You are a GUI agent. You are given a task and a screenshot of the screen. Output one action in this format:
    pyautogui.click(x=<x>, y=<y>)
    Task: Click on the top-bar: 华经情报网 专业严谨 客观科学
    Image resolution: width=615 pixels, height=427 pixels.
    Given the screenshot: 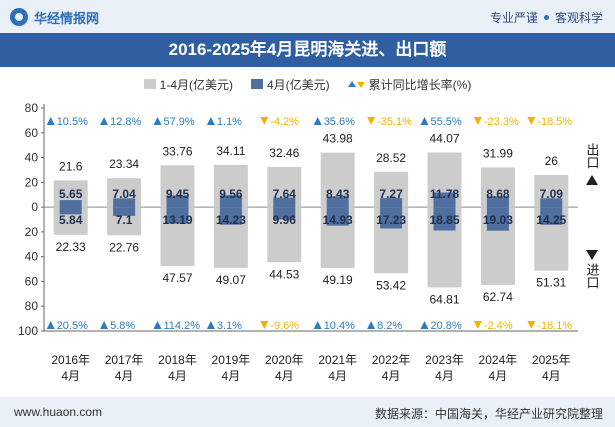 What is the action you would take?
    pyautogui.click(x=307, y=16)
    